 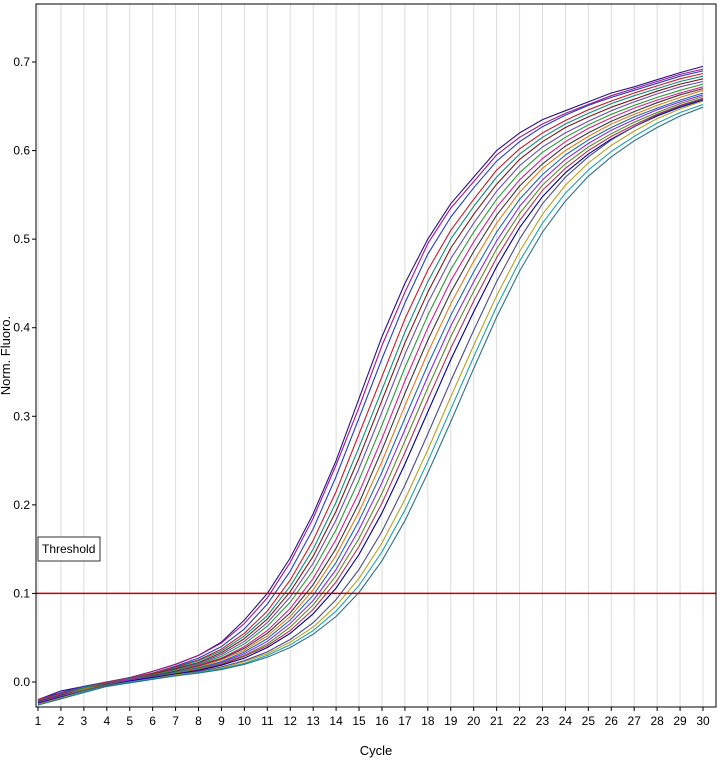 I want to click on x-tick-label: 19, so click(x=451, y=721).